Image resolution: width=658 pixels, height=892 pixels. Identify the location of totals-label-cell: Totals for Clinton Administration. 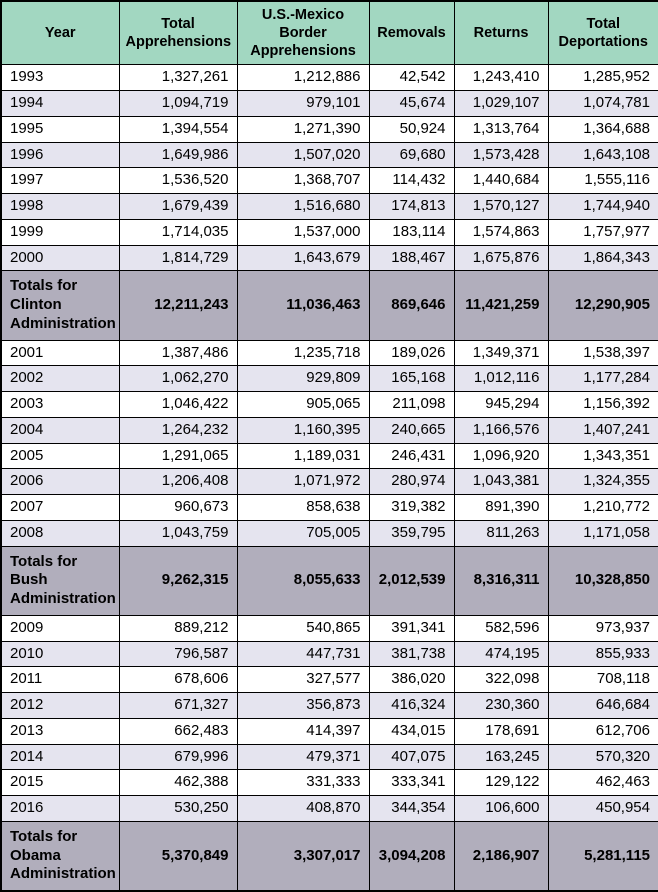
(60, 305).